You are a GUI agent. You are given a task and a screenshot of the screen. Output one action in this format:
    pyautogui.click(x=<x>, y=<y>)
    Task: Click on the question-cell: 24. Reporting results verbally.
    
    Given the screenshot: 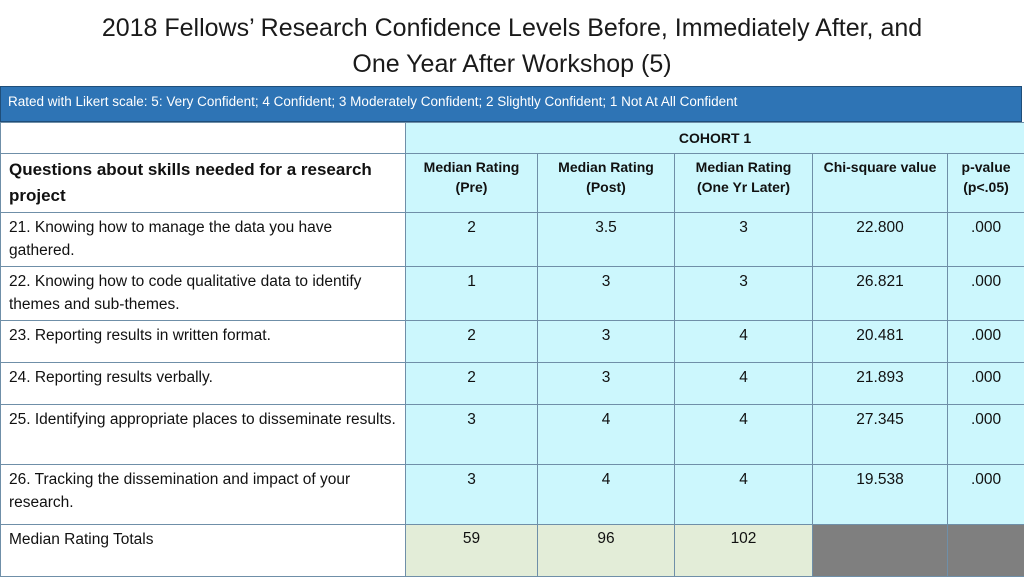 What is the action you would take?
    pyautogui.click(x=203, y=384)
    